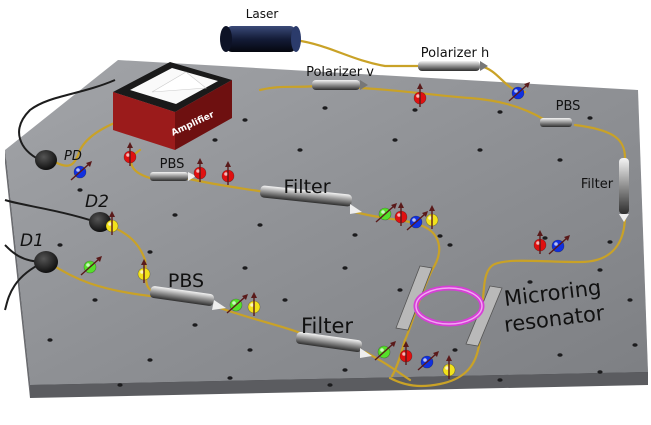  I want to click on polarizer-v-label: Polarizer v, so click(340, 72).